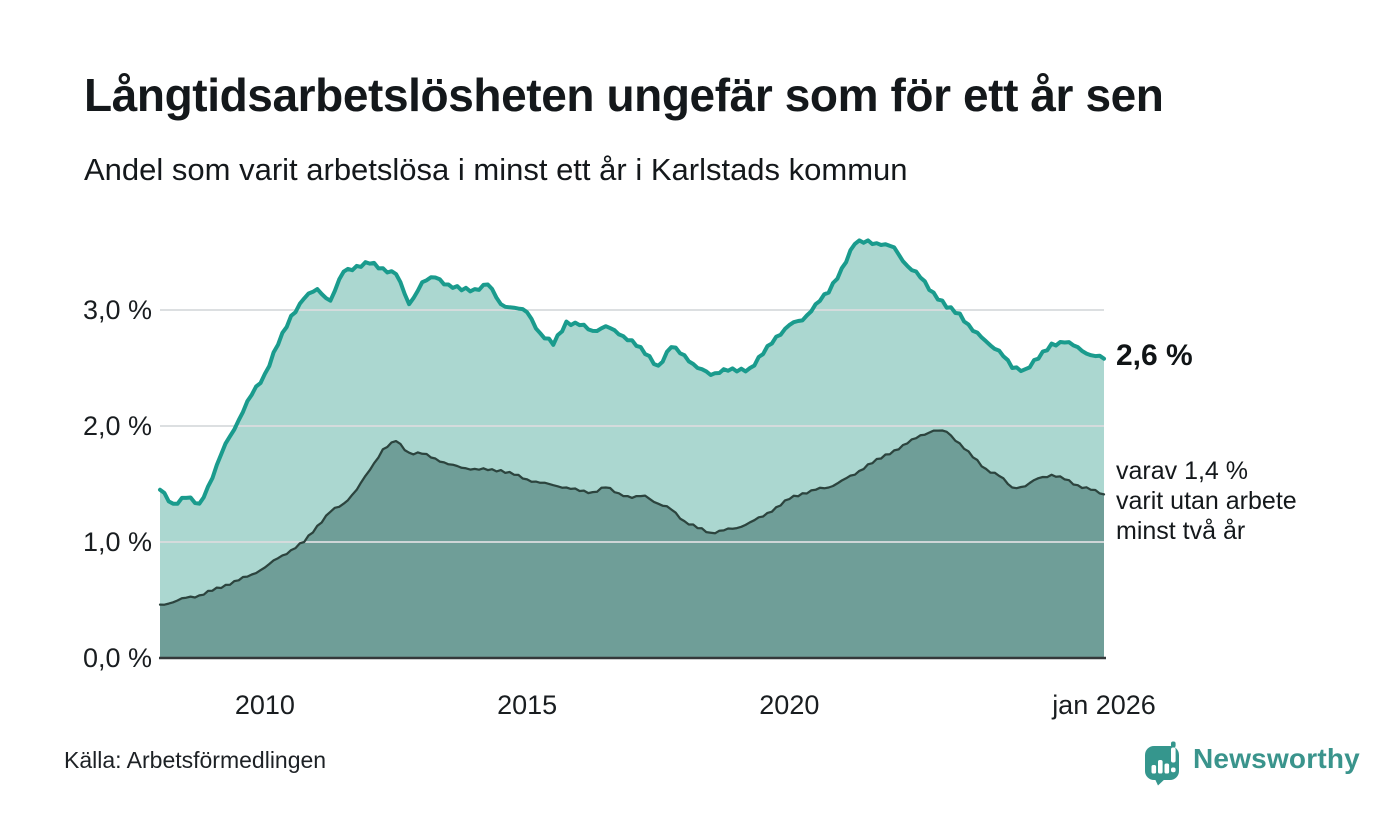 The width and height of the screenshot is (1400, 840). What do you see at coordinates (1276, 758) in the screenshot?
I see `newsworthy-wordmark: Newsworthy` at bounding box center [1276, 758].